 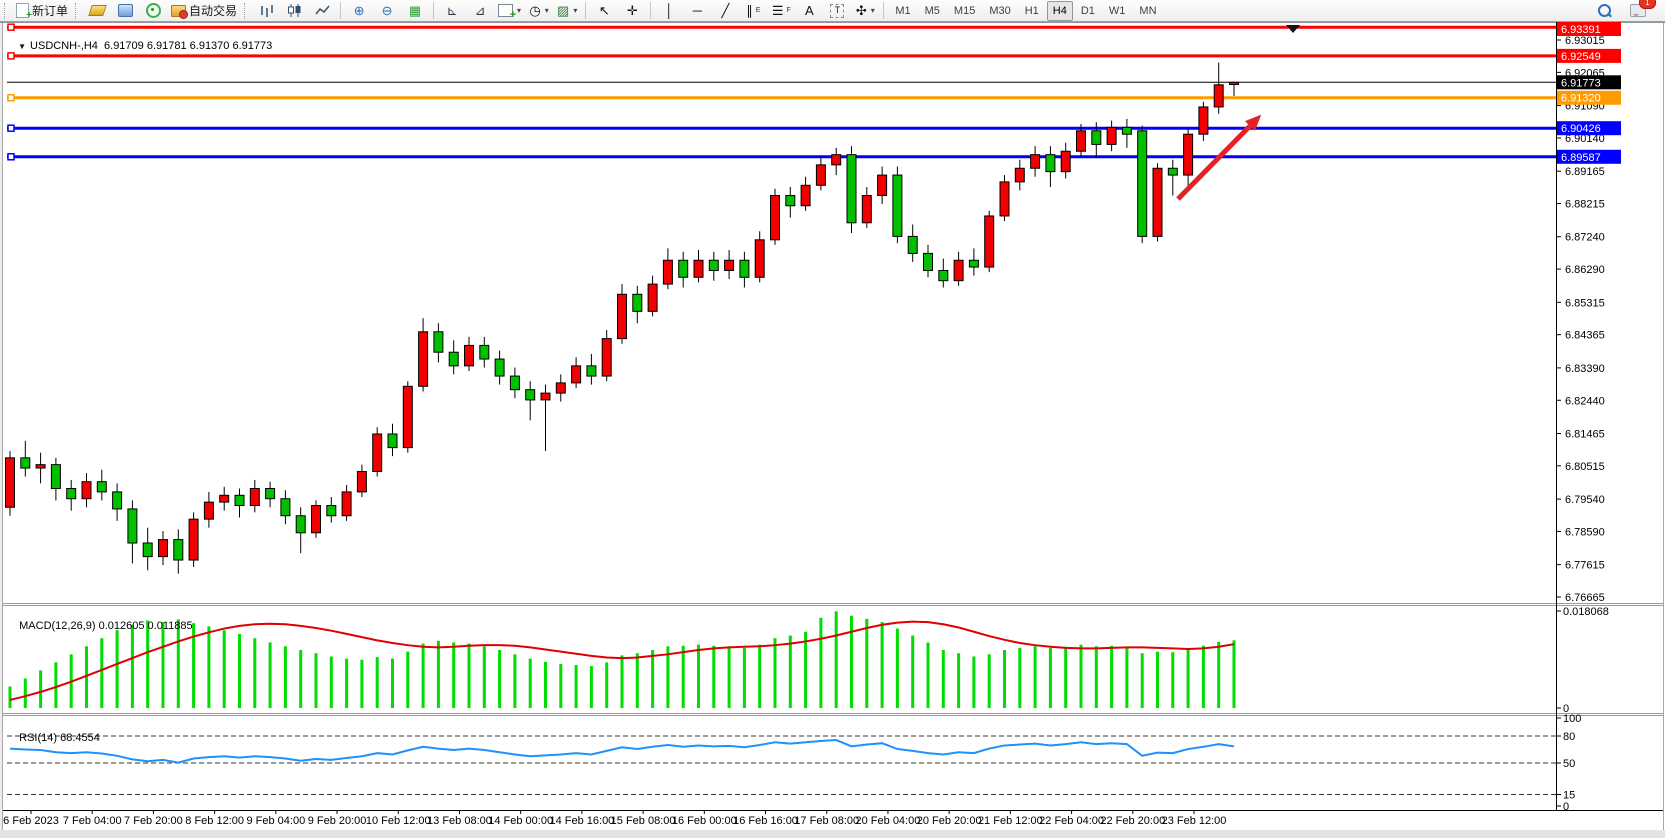 I want to click on text-button: A, so click(x=809, y=11).